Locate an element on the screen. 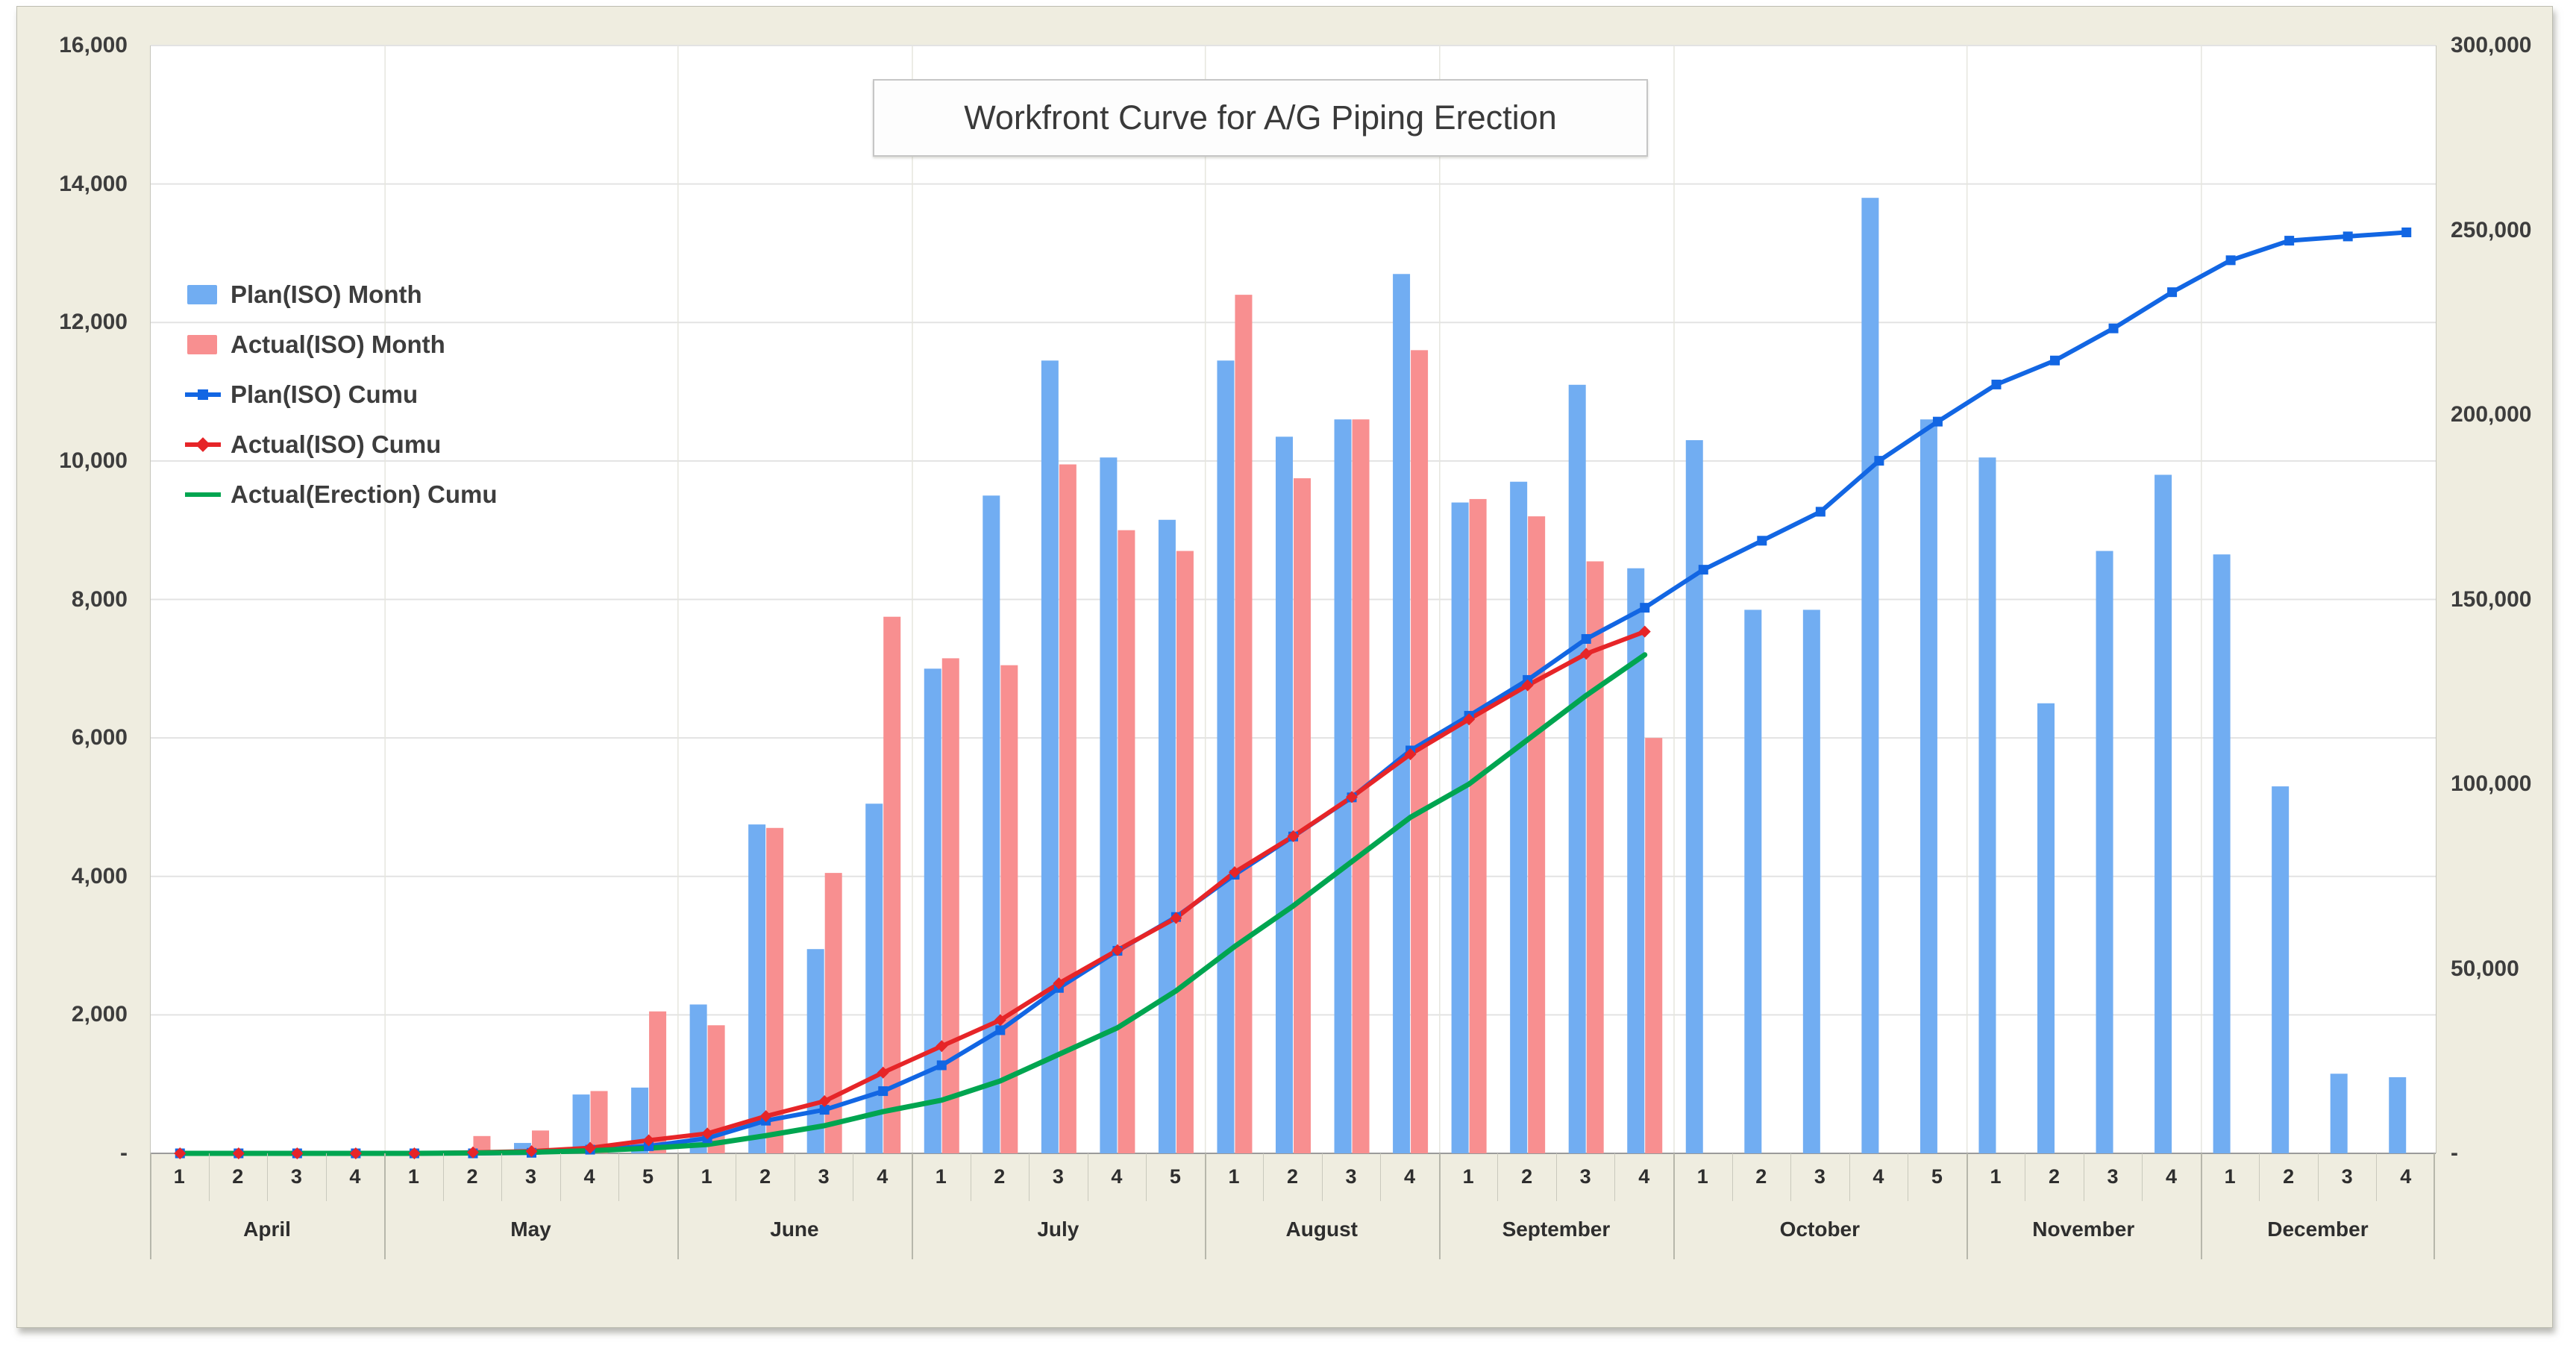 The width and height of the screenshot is (2576, 1360). legend-item: Actual(ISO) Cumu is located at coordinates (341, 444).